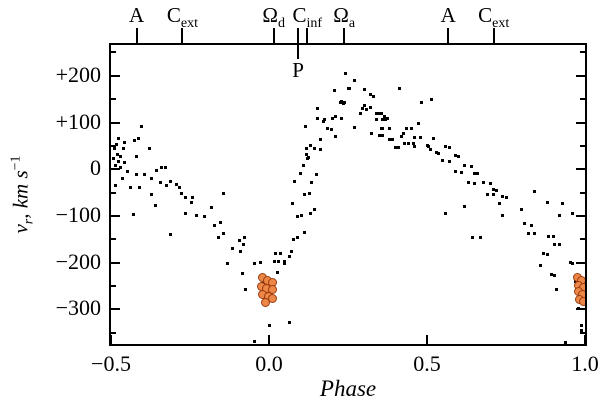 Image resolution: width=612 pixels, height=413 pixels. I want to click on top-axis-marker-label: Cext, so click(182, 17).